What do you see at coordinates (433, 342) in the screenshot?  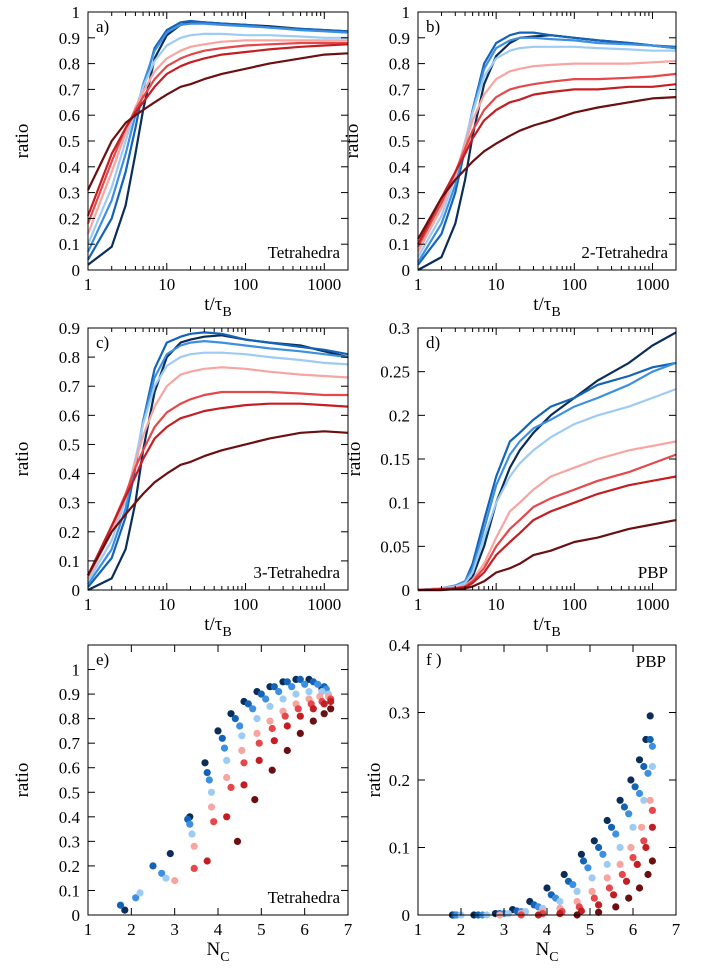 I see `panel-label: d)` at bounding box center [433, 342].